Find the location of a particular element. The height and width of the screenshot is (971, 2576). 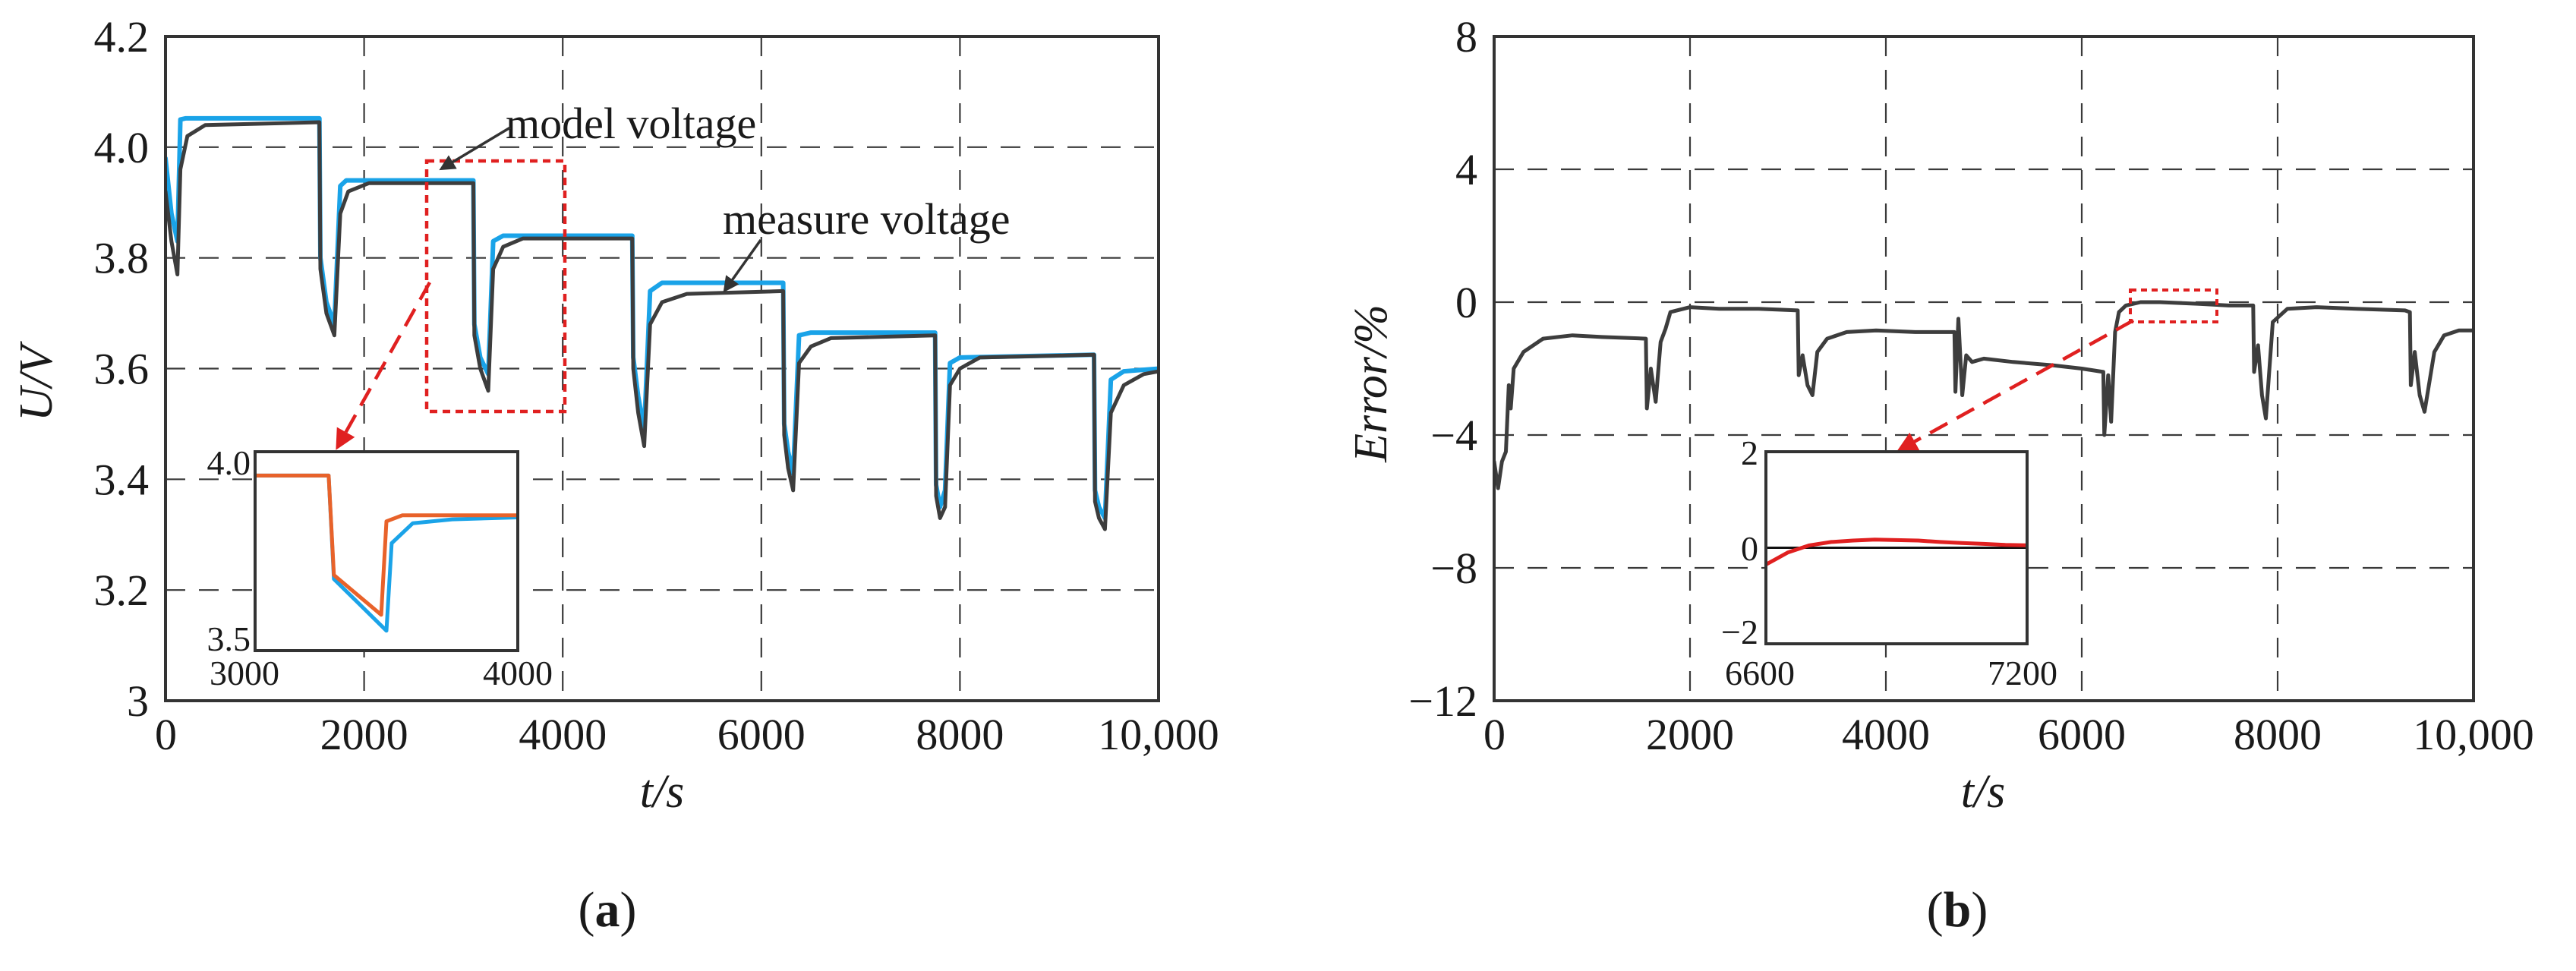

b-x-tick-label: 4000 is located at coordinates (1886, 734).